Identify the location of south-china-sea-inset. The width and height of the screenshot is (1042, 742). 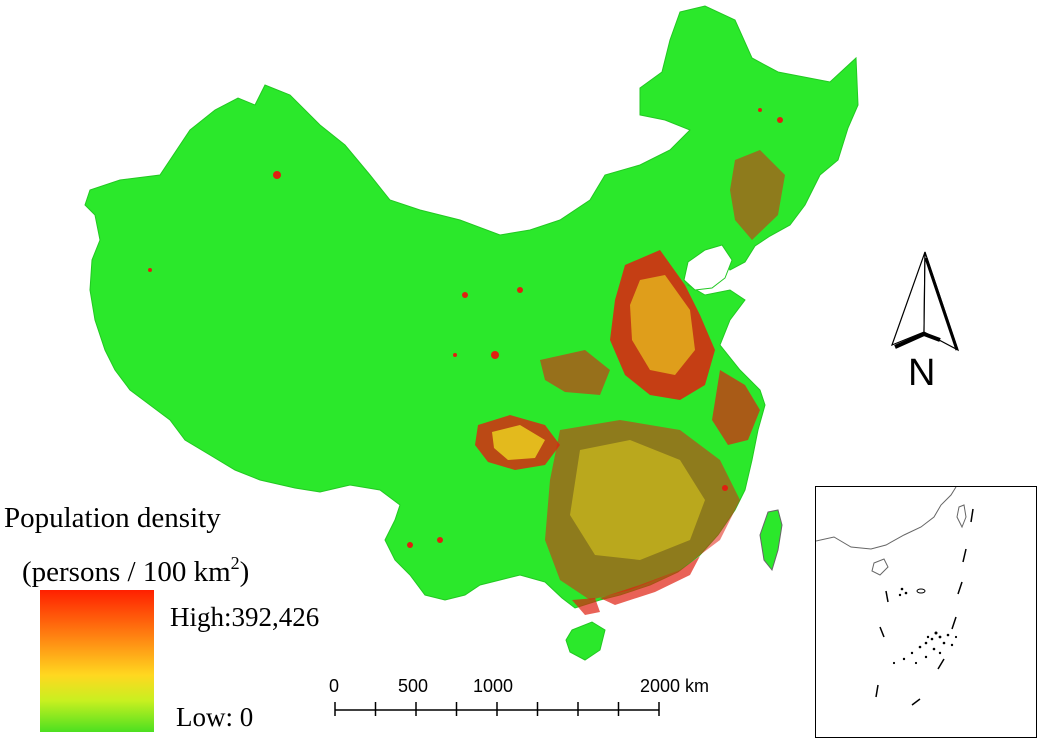
(926, 612).